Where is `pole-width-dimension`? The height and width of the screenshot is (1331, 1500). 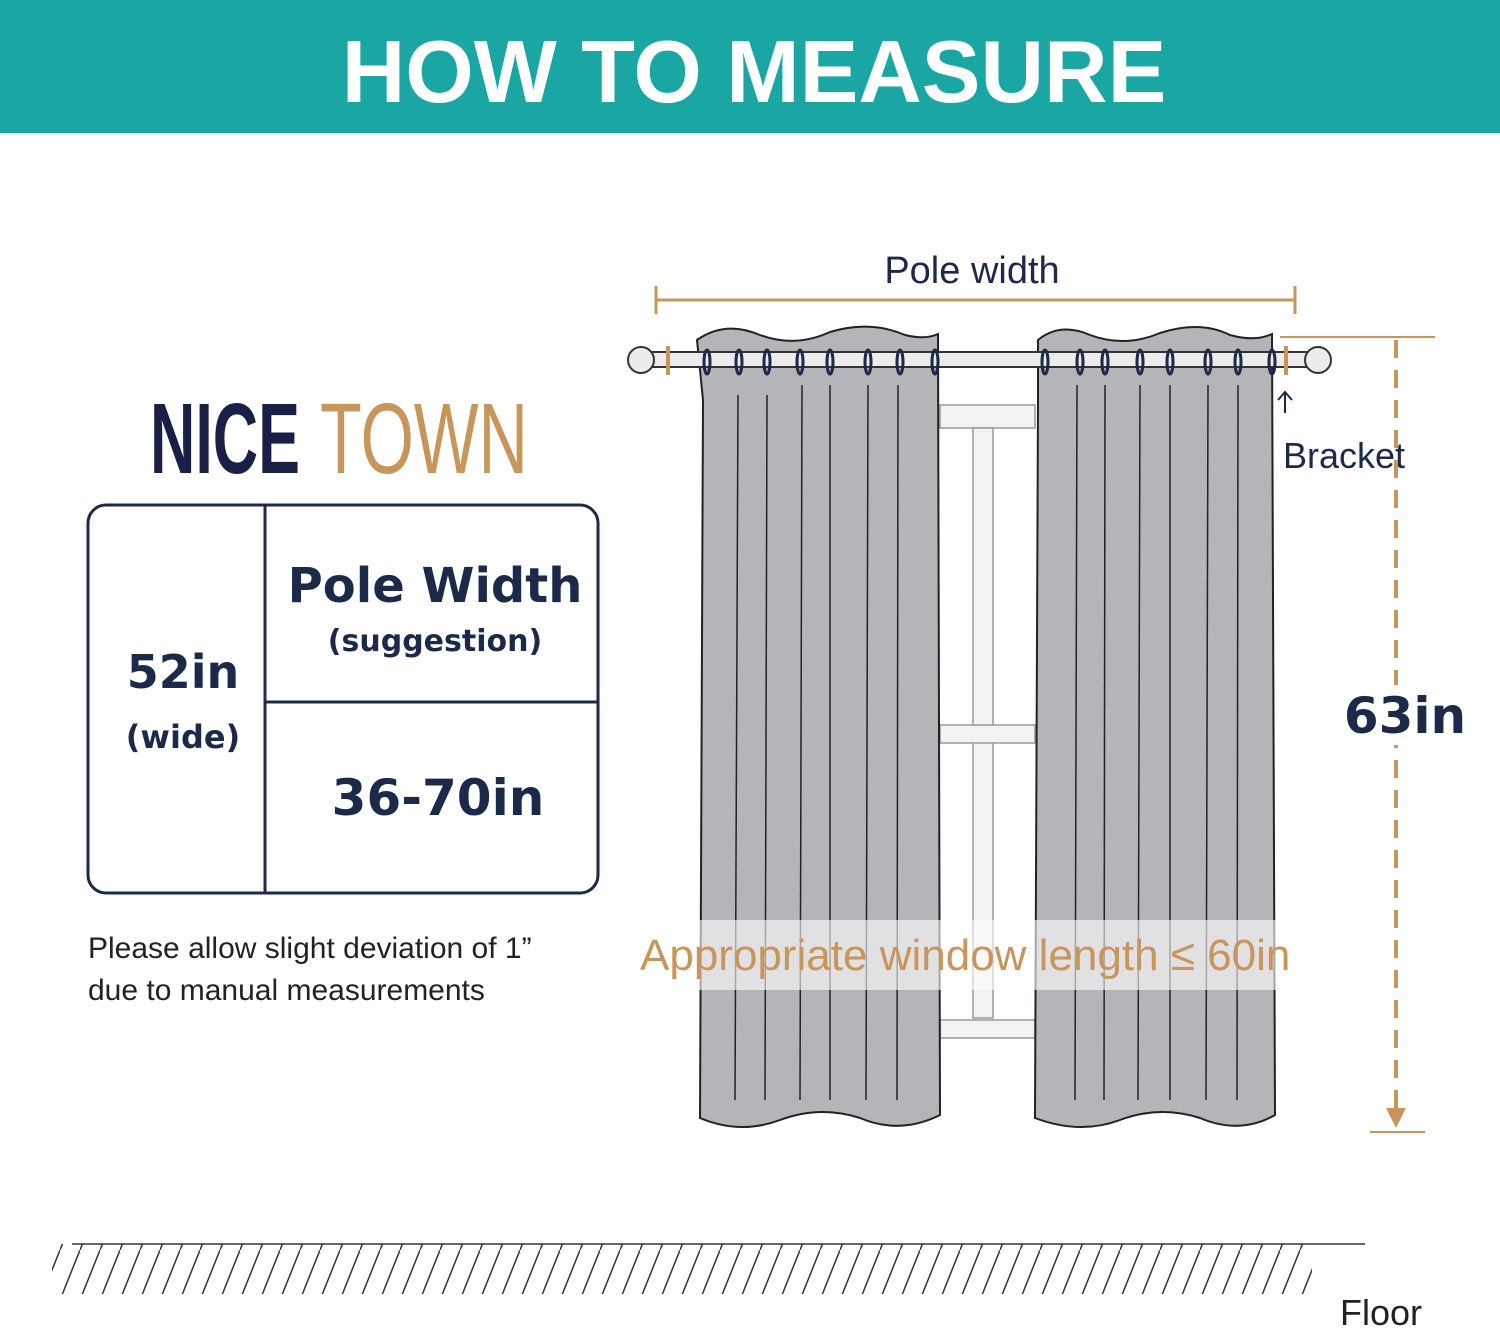
pole-width-dimension is located at coordinates (975, 300).